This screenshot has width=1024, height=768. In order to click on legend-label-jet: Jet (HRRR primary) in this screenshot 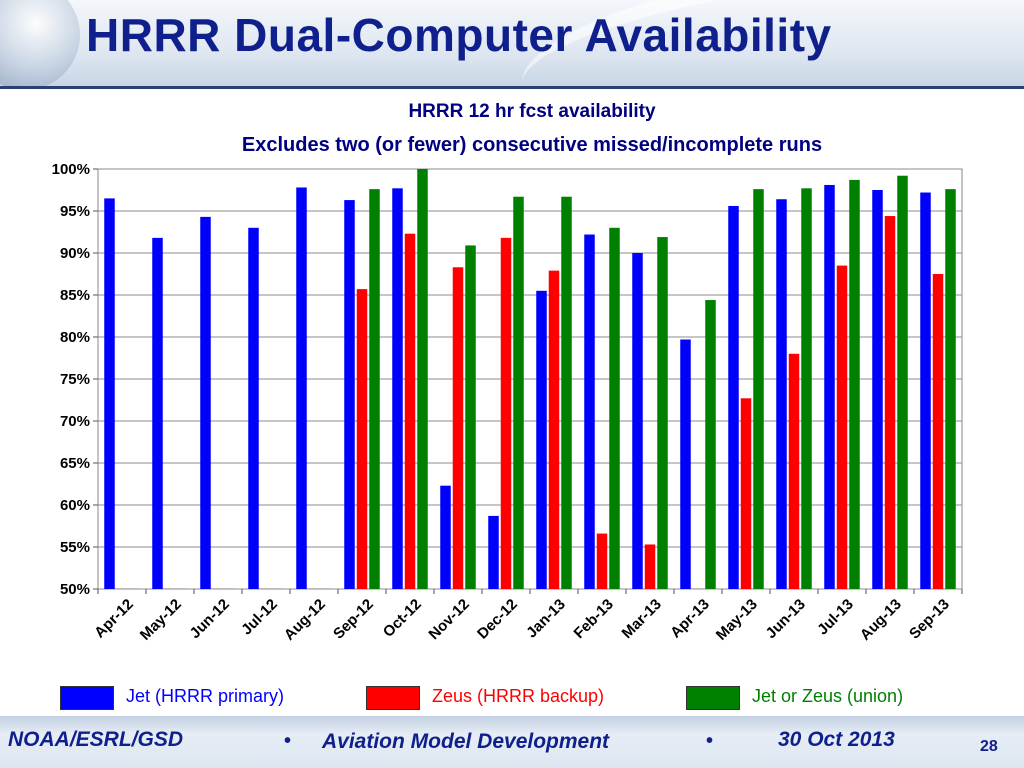, I will do `click(205, 696)`.